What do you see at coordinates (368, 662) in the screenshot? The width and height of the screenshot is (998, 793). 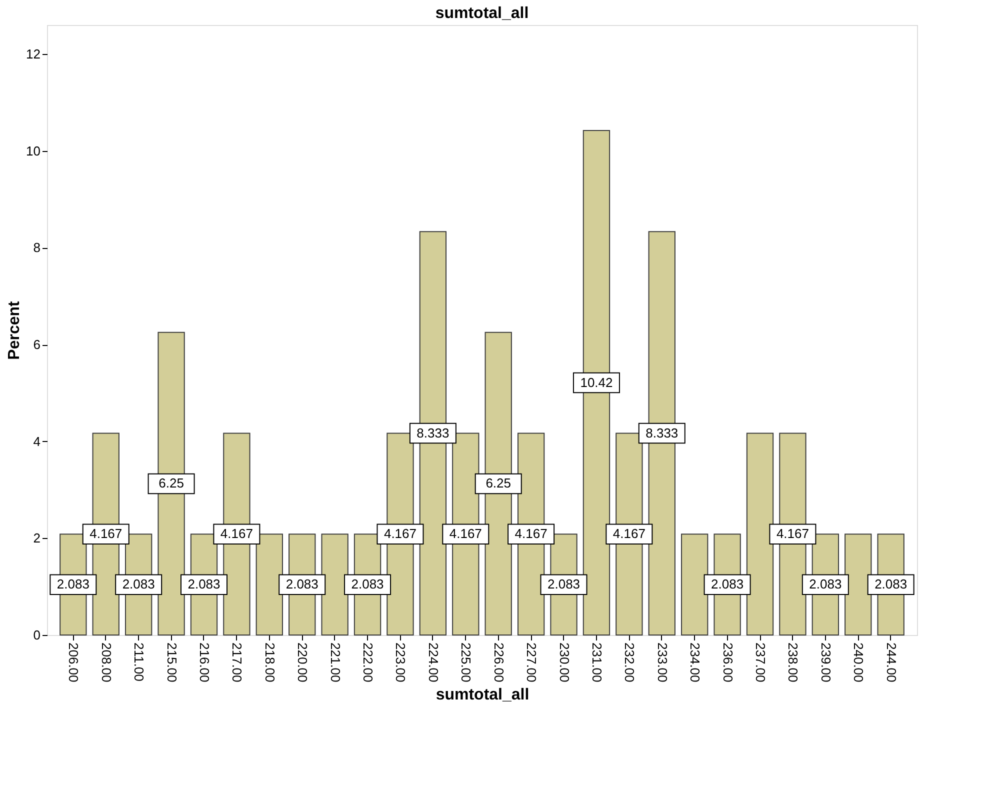 I see `x-tick-label: 222.00` at bounding box center [368, 662].